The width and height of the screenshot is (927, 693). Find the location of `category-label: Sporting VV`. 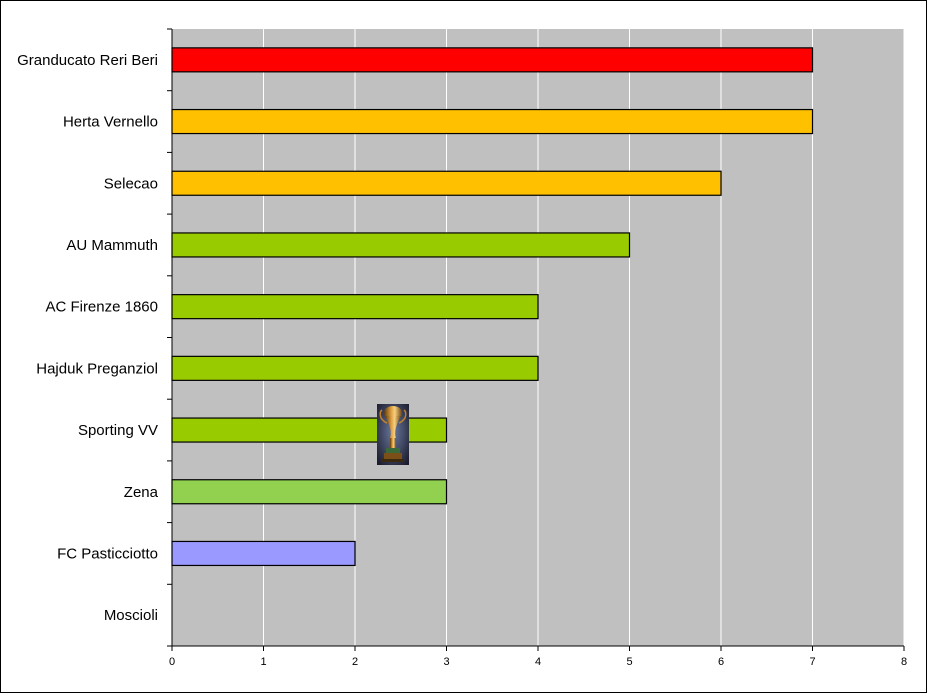

category-label: Sporting VV is located at coordinates (118, 430).